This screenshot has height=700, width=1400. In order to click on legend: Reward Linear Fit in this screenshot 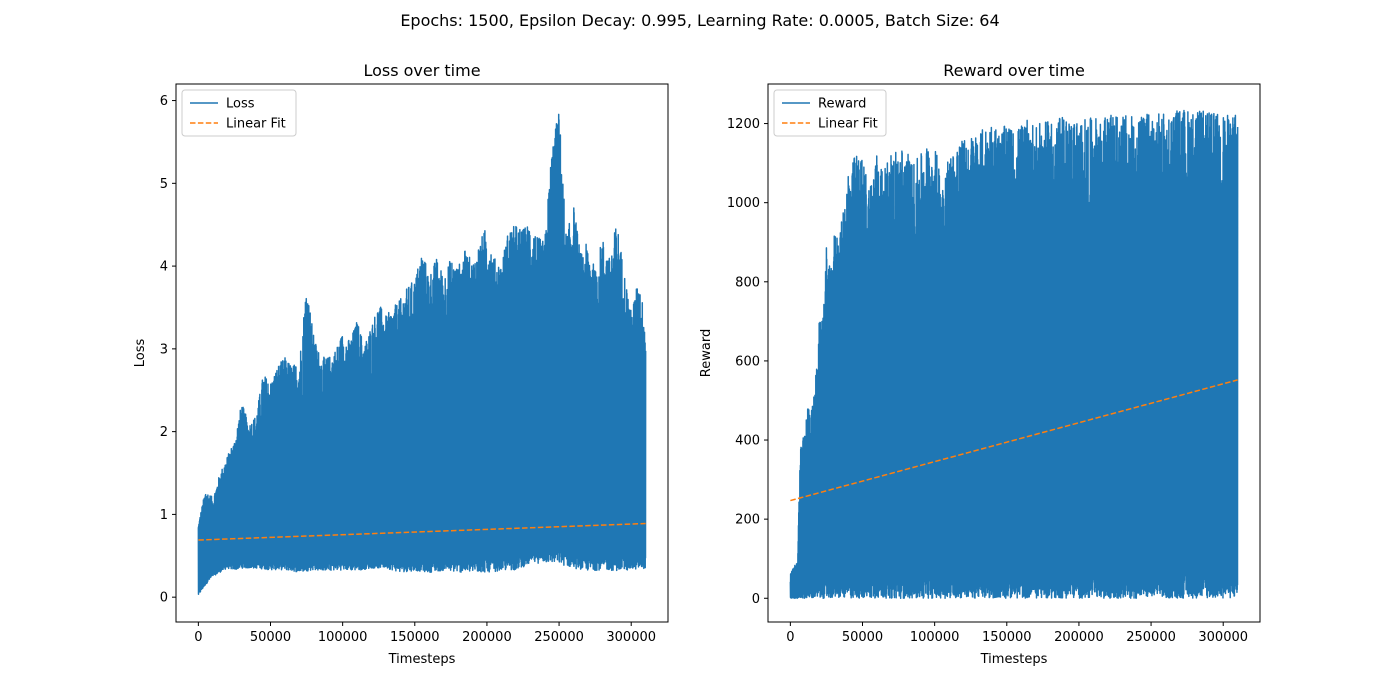, I will do `click(830, 113)`.